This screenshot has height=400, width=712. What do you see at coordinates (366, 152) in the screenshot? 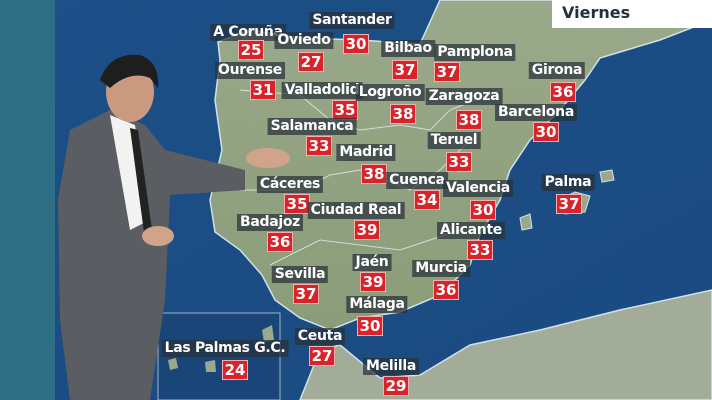
I see `city-name: Madrid` at bounding box center [366, 152].